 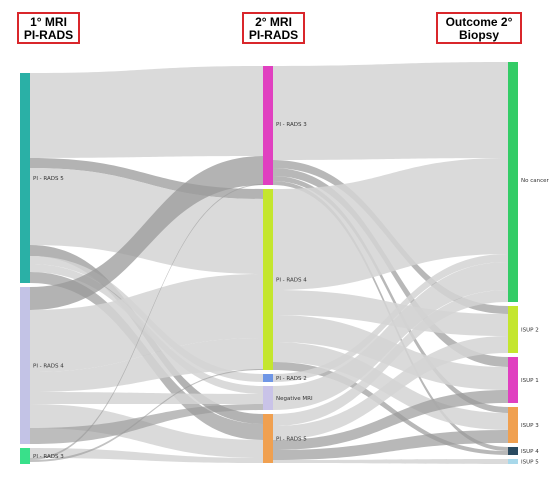 What do you see at coordinates (273, 35) in the screenshot?
I see `header-second-mri-line2: PI-RADS` at bounding box center [273, 35].